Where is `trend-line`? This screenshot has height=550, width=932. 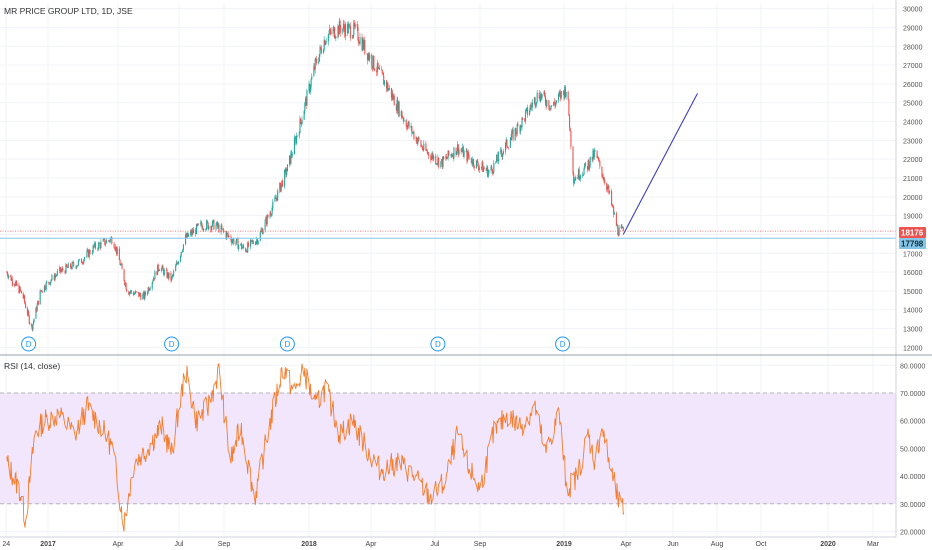
trend-line is located at coordinates (660, 164).